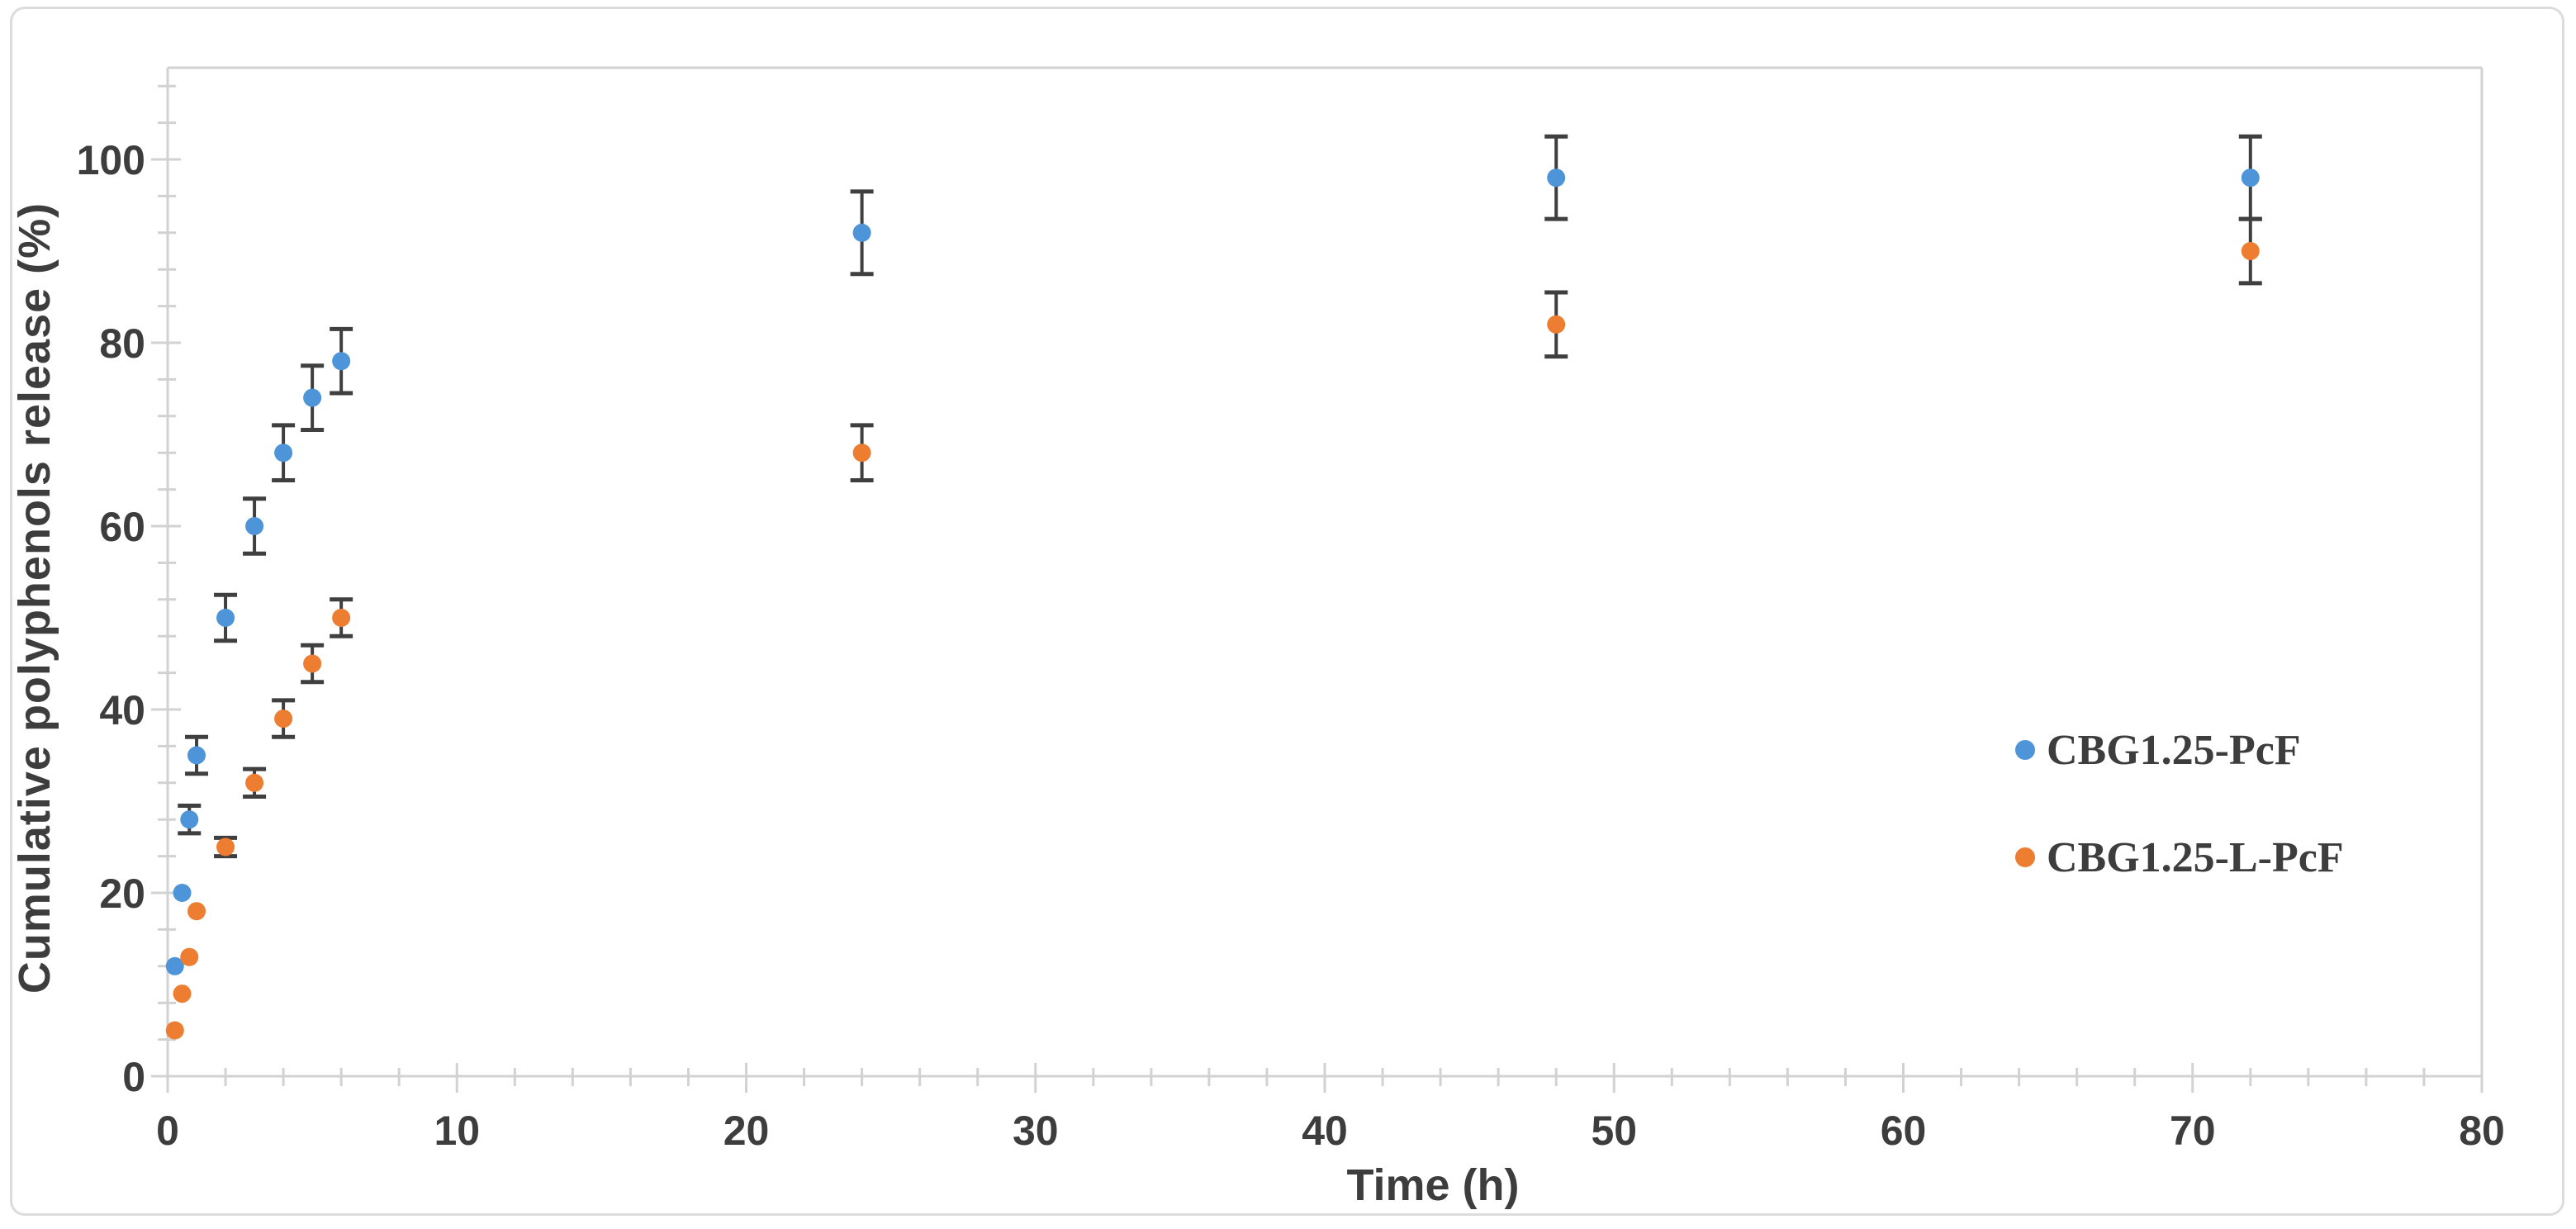  Describe the element at coordinates (1614, 1131) in the screenshot. I see `x-tick-label: 50` at that location.